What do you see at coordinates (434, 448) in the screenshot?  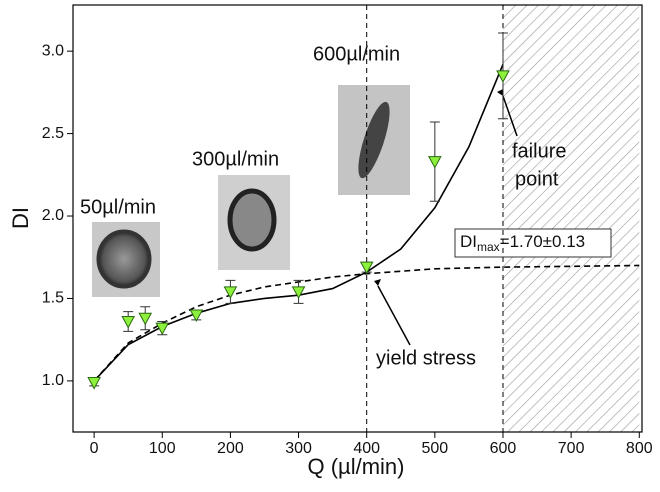 I see `x-tick-label: 500` at bounding box center [434, 448].